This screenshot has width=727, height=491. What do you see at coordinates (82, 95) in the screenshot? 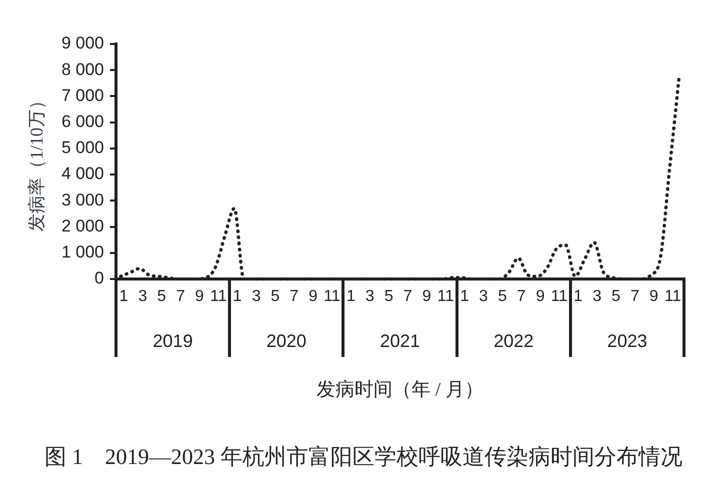
I see `y-tick-label: 7 000` at bounding box center [82, 95].